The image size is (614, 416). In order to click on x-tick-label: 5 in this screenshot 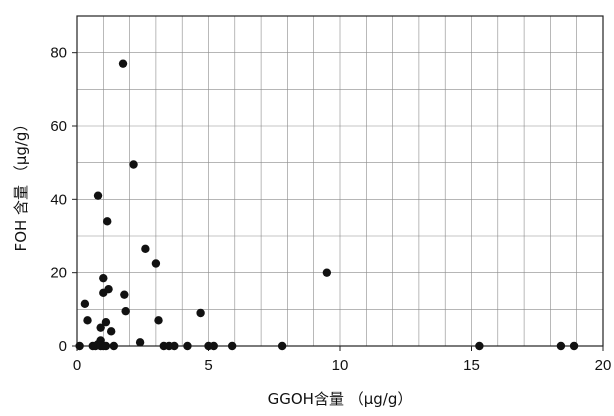, I will do `click(208, 365)`.